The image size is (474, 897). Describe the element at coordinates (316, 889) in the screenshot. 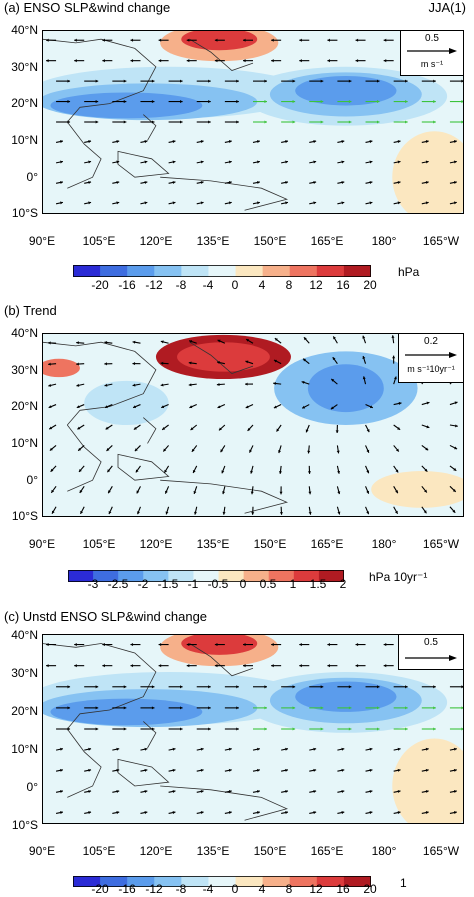

I see `colorbar-tick: 12` at that location.